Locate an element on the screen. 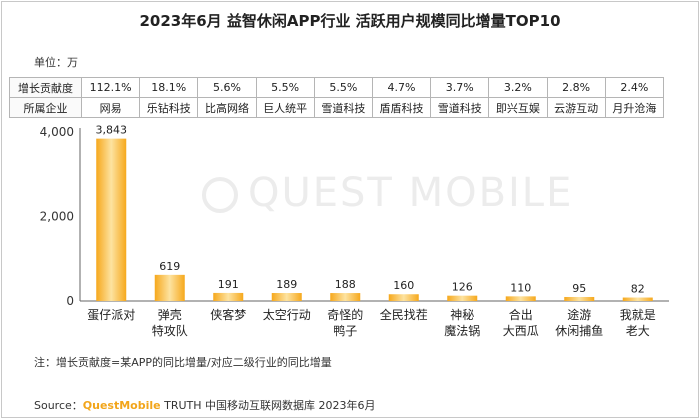 The height and width of the screenshot is (419, 700). bar-value-label: 191 is located at coordinates (228, 284).